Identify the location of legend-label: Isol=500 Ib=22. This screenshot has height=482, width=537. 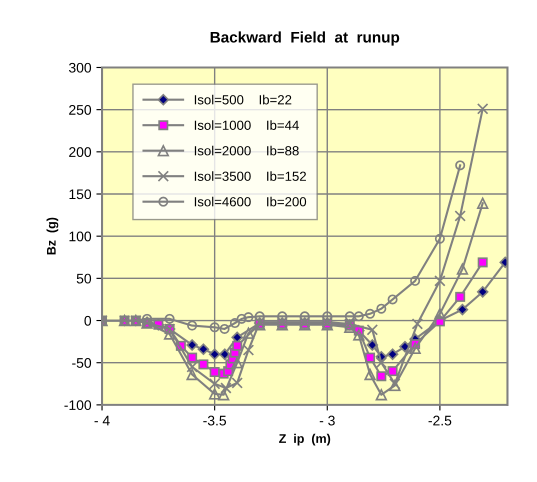
(243, 99).